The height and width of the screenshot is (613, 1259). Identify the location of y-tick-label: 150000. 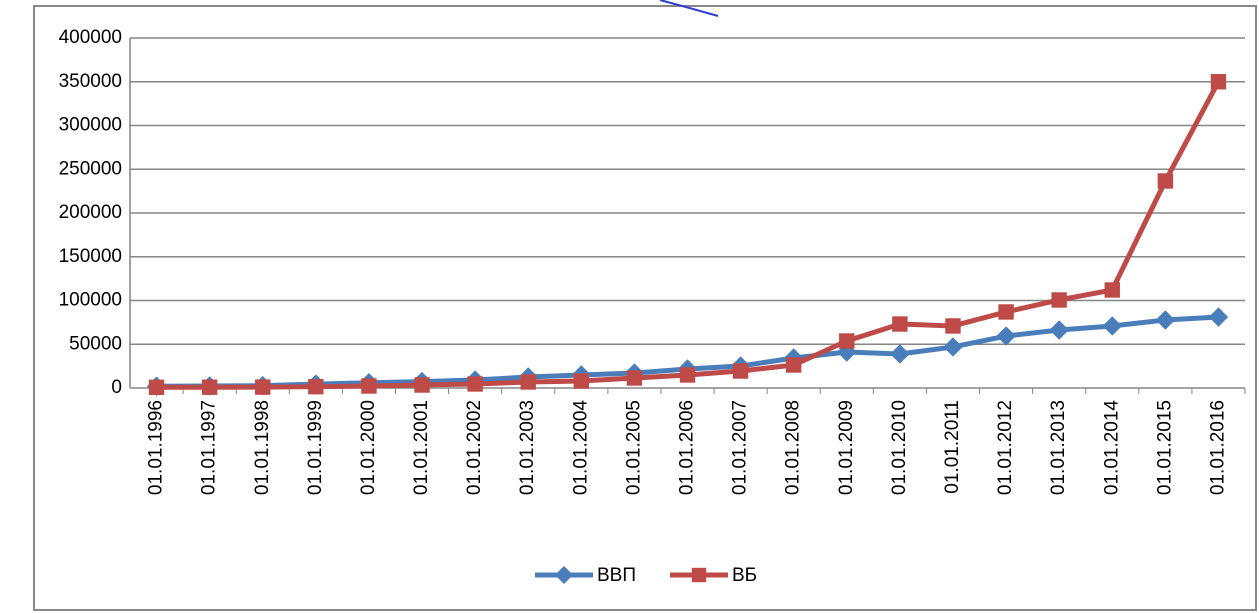
(90, 256).